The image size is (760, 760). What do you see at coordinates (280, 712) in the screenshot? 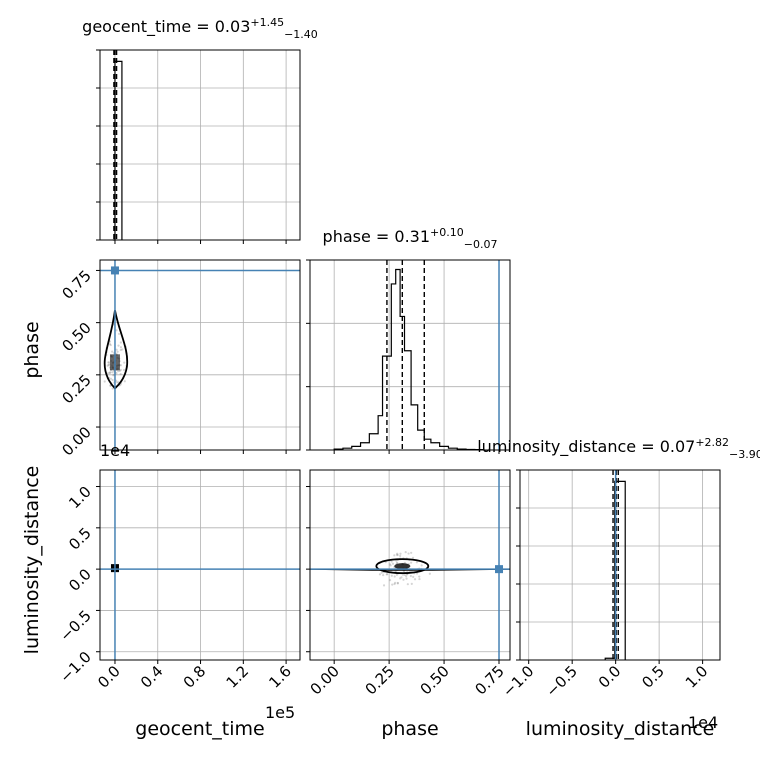
I see `offset-gt-x: 1e5` at bounding box center [280, 712].